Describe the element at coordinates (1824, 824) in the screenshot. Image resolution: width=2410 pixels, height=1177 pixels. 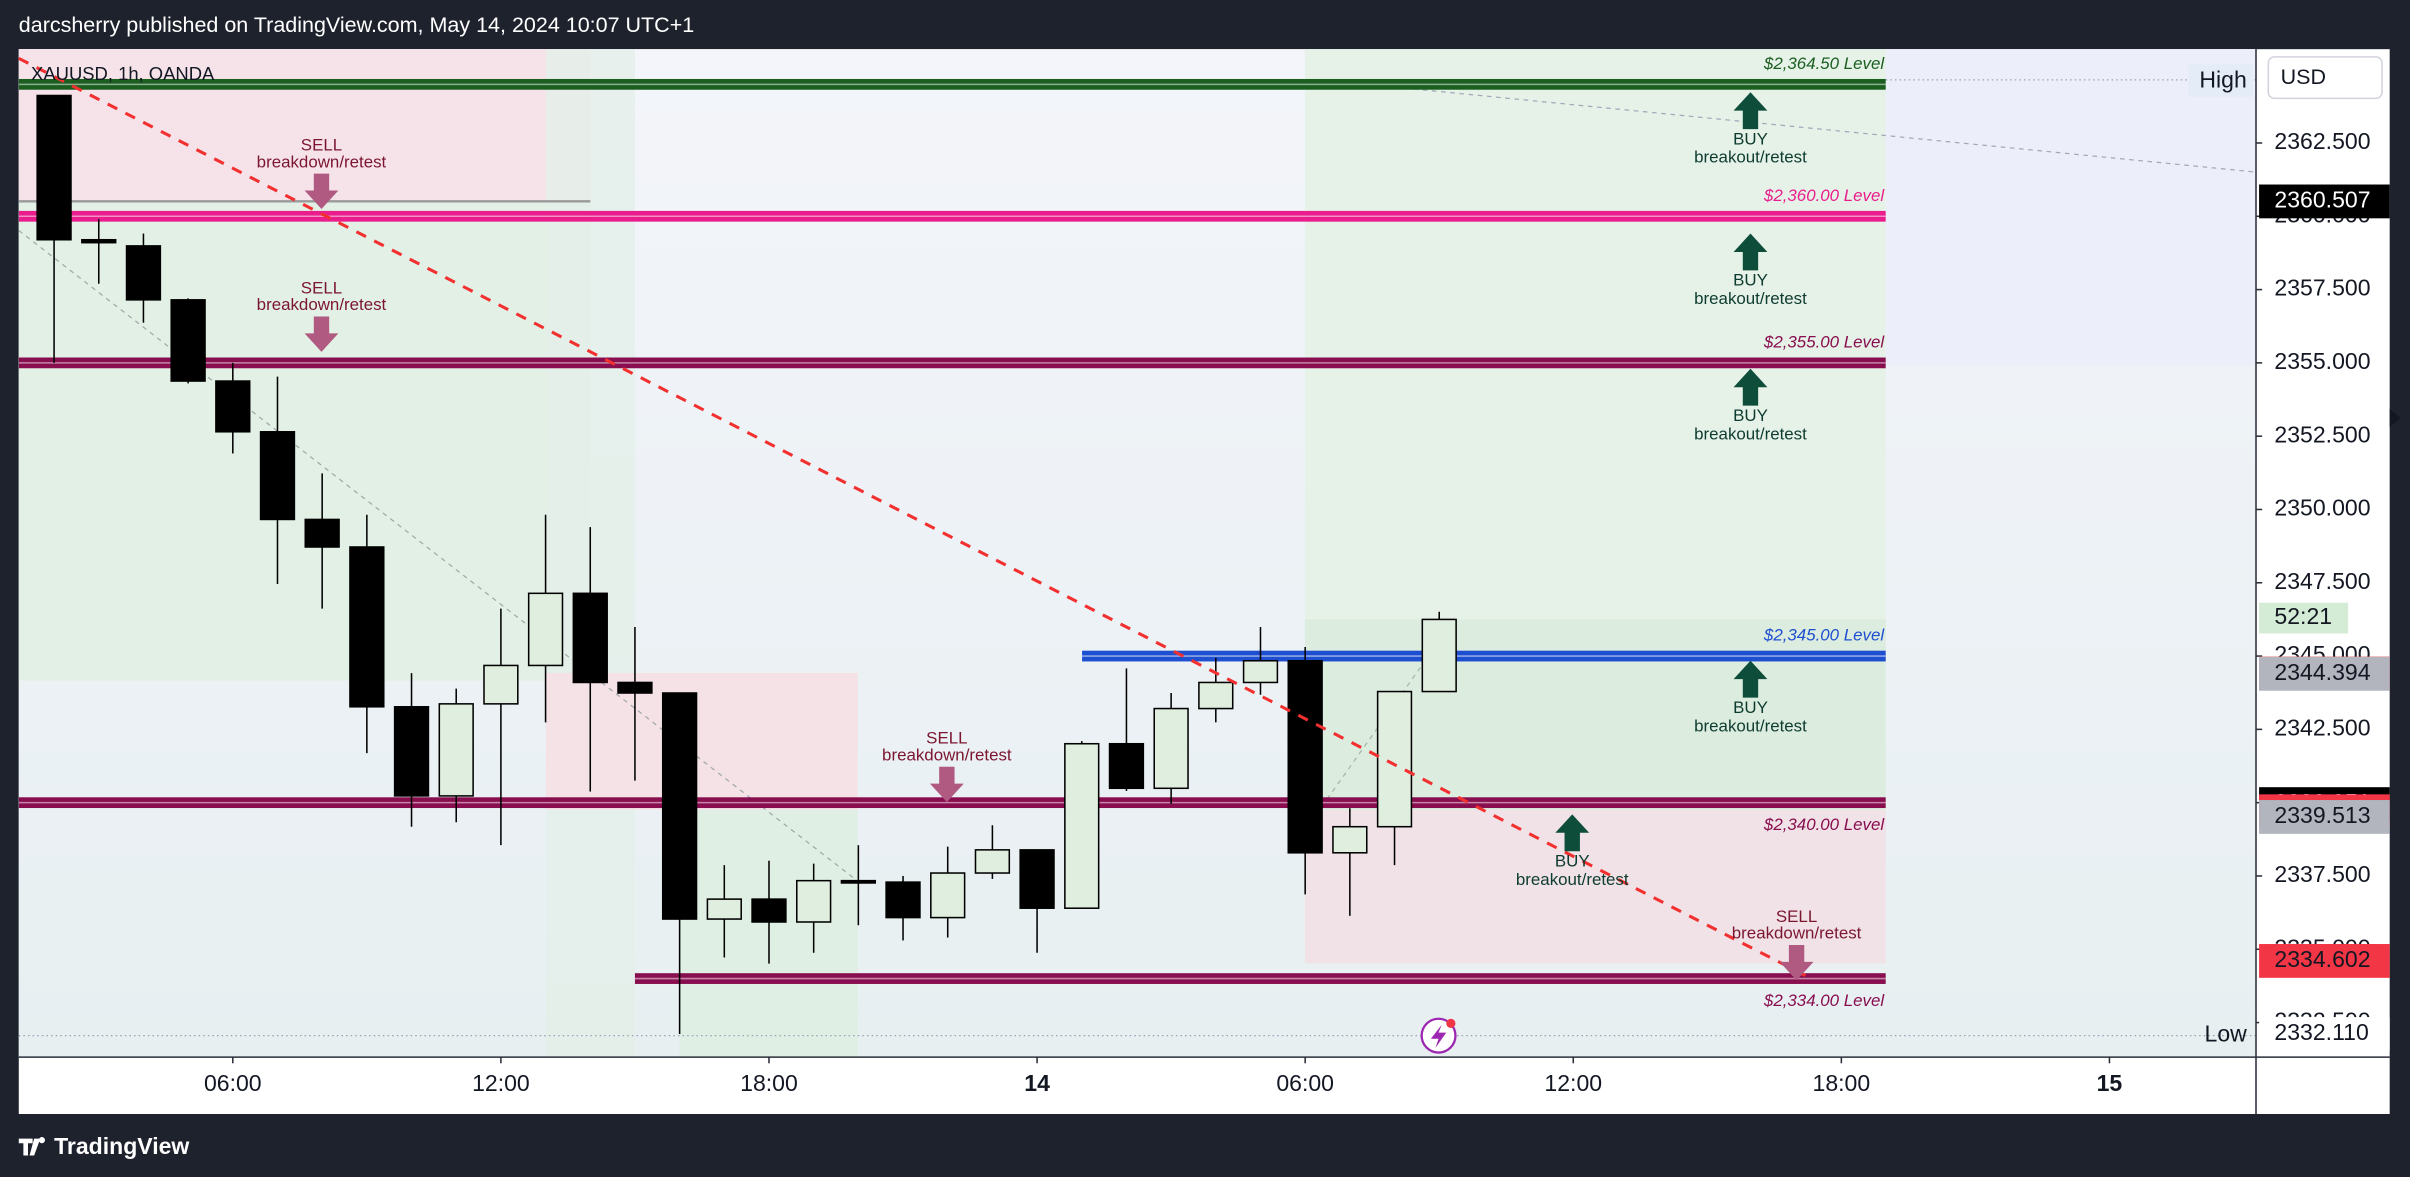
I see `level-label: $2,340.00 Level` at that location.